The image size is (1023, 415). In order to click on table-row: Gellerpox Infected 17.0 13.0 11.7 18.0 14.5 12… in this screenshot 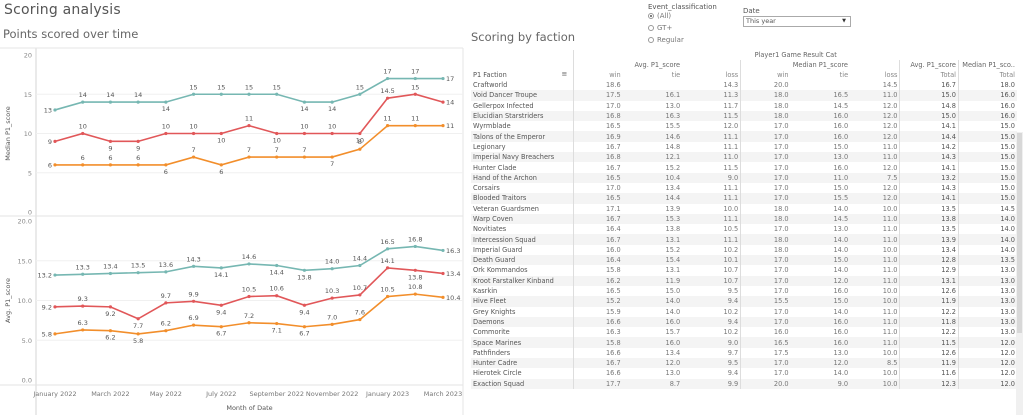, I will do `click(744, 105)`.